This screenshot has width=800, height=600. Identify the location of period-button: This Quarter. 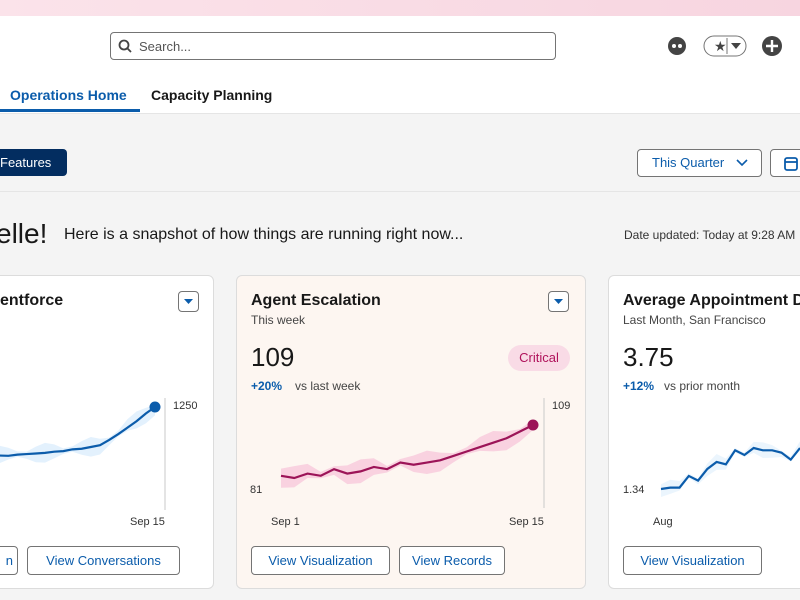
(699, 163).